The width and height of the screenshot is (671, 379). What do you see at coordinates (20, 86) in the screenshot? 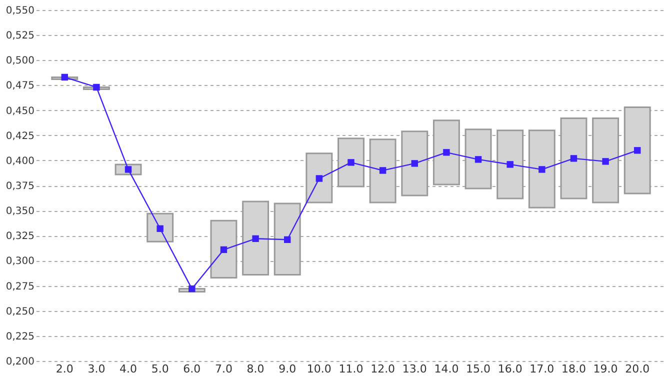
I see `y-tick-label: 0,475` at bounding box center [20, 86].